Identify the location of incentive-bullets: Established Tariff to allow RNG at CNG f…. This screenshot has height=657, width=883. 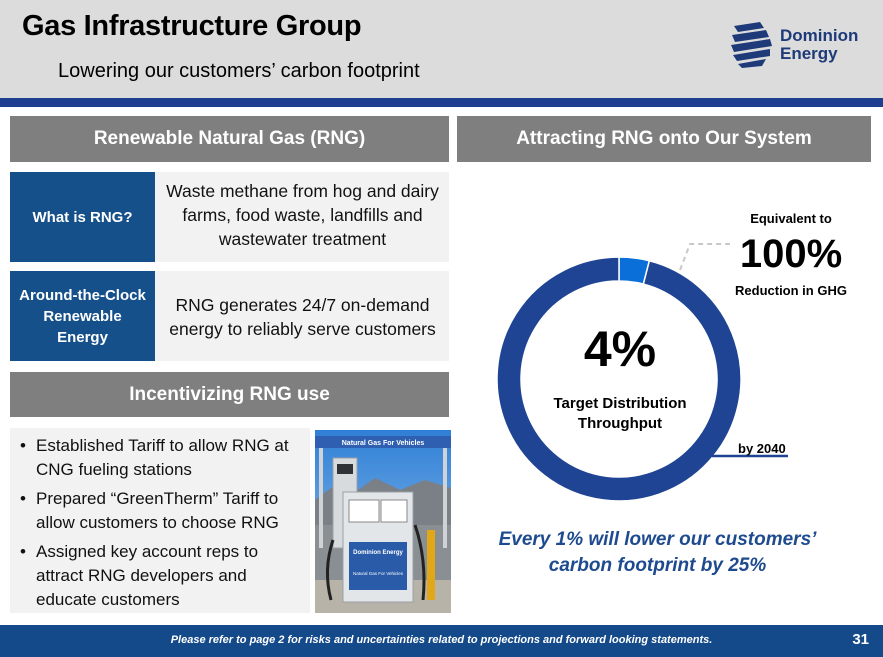
(160, 520).